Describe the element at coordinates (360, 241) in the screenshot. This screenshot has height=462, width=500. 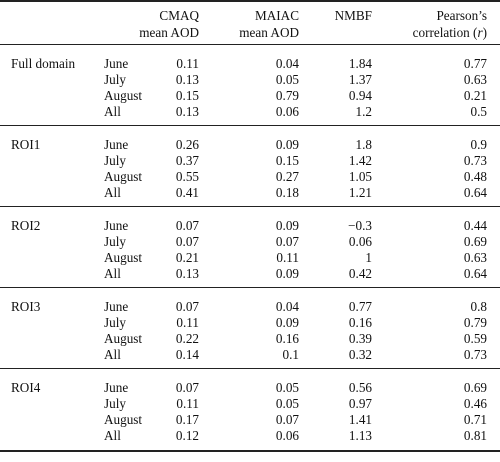
I see `nmbf-cell: 0.06` at that location.